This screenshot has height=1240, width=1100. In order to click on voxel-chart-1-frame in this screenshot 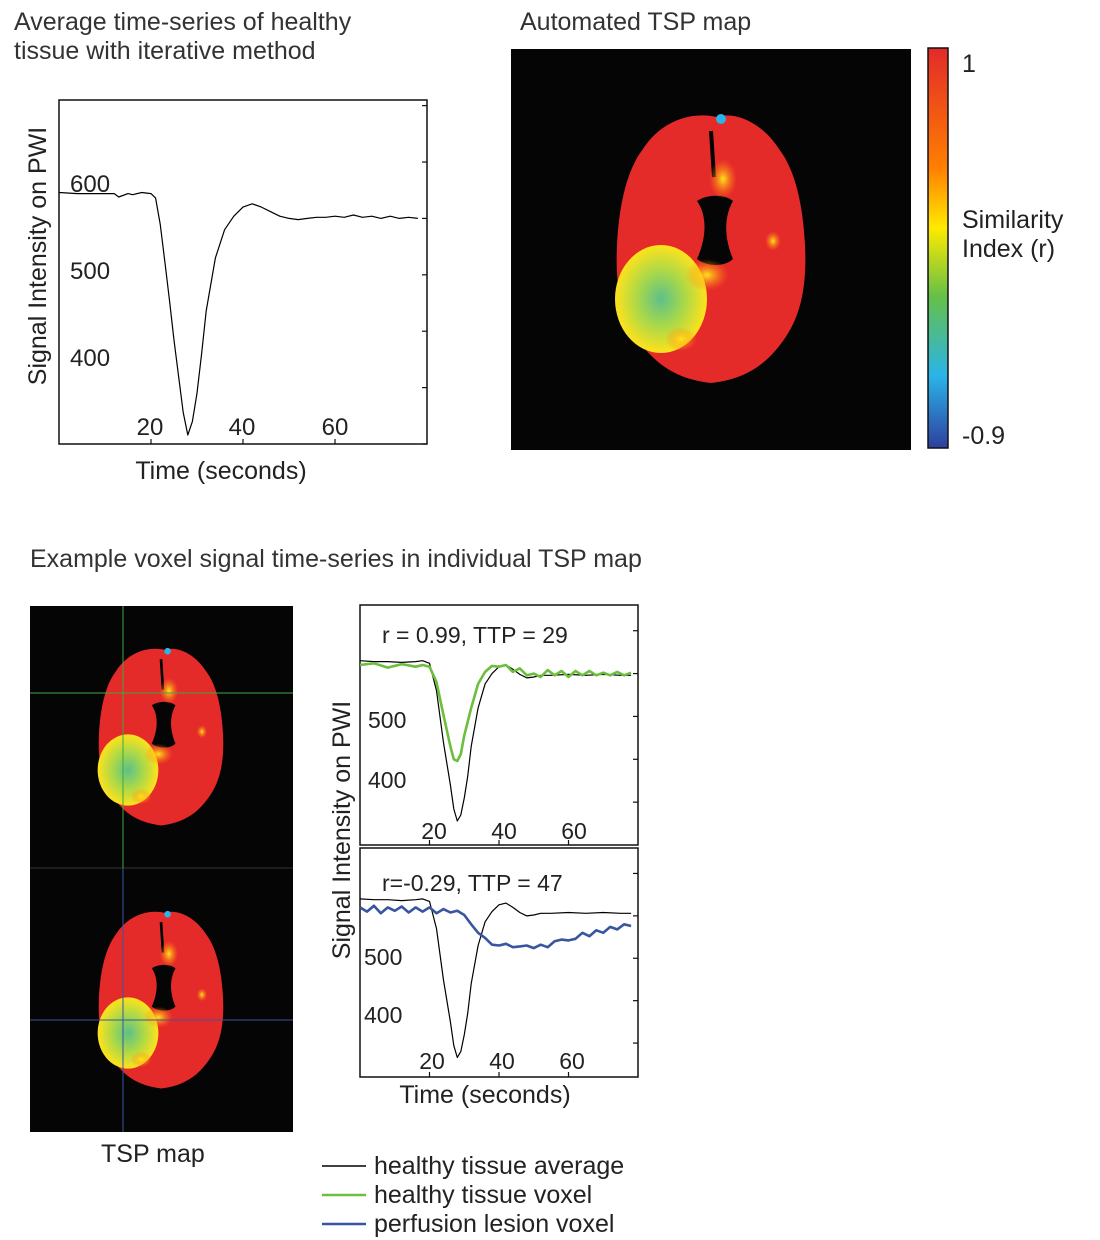, I will do `click(499, 725)`.